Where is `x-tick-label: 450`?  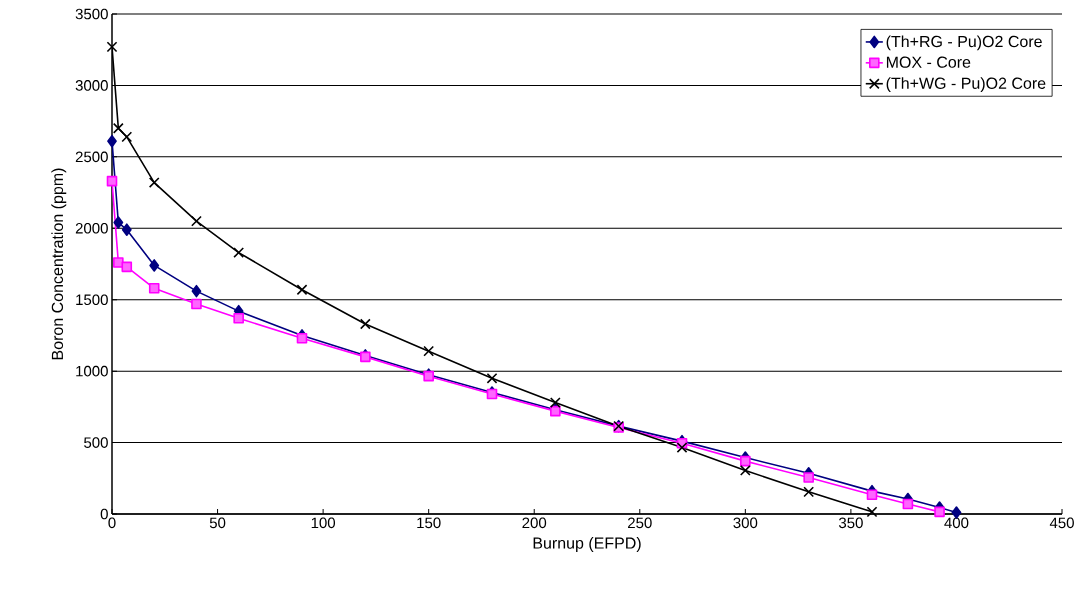
x-tick-label: 450 is located at coordinates (1061, 523).